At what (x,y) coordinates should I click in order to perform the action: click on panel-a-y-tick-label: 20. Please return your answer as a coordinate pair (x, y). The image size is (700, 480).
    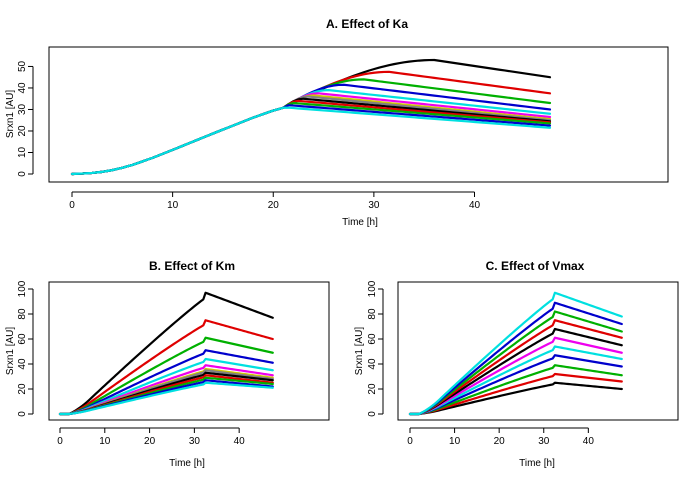
    Looking at the image, I should click on (22, 131).